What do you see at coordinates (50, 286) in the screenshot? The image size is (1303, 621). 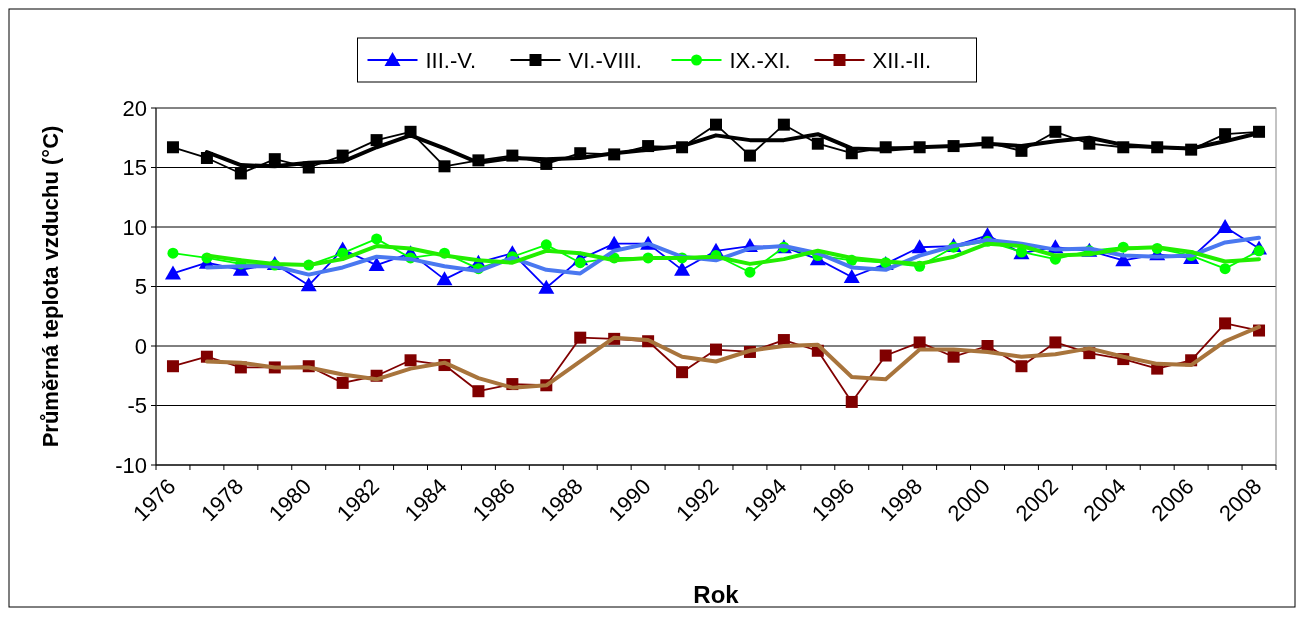 I see `y-axis-title: Průměrná teplota vzduchu (°C)` at bounding box center [50, 286].